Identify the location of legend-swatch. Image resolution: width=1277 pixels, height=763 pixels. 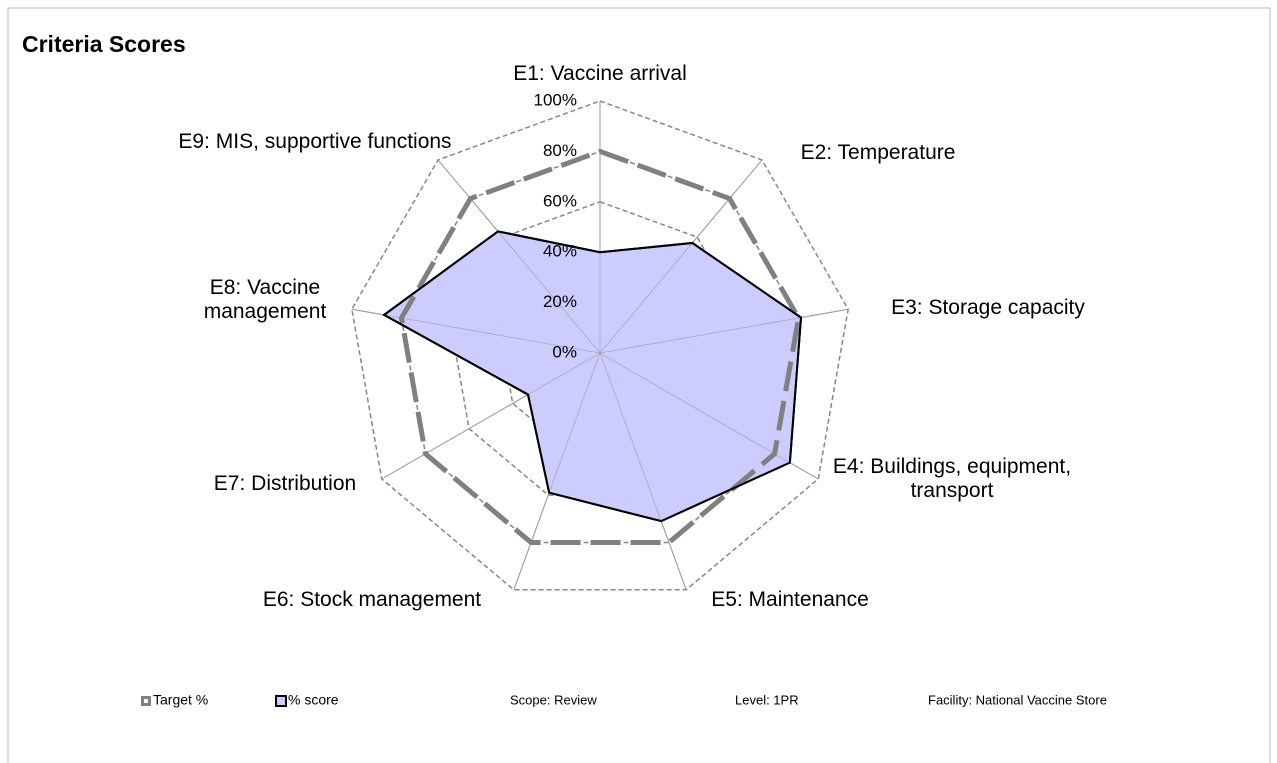
(281, 701).